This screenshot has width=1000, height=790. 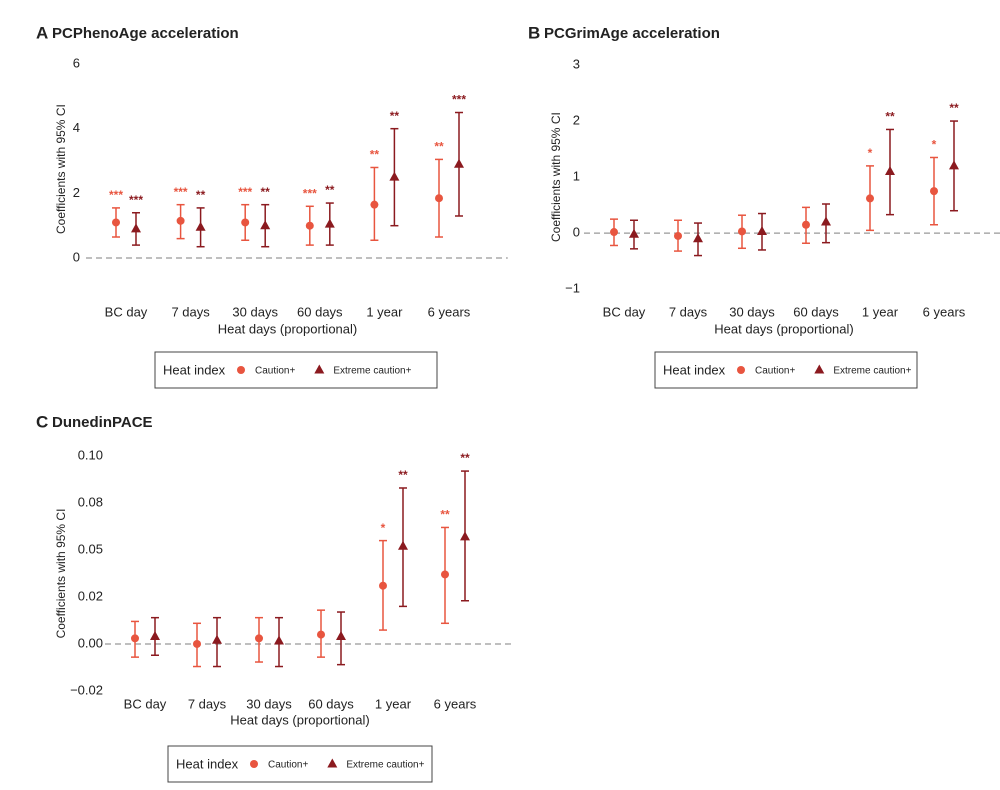 I want to click on y-tick-label: −0.02, so click(x=86, y=689).